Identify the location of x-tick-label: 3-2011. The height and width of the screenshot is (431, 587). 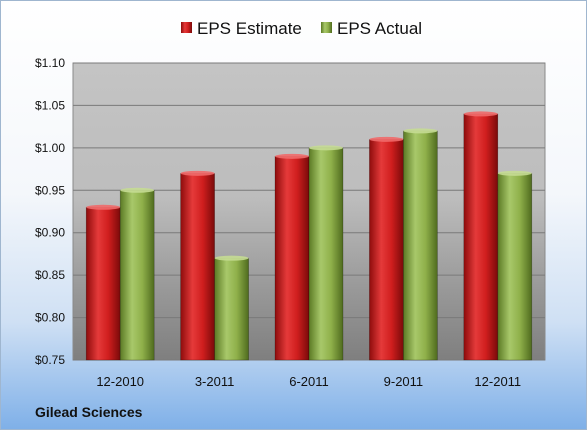
(215, 381).